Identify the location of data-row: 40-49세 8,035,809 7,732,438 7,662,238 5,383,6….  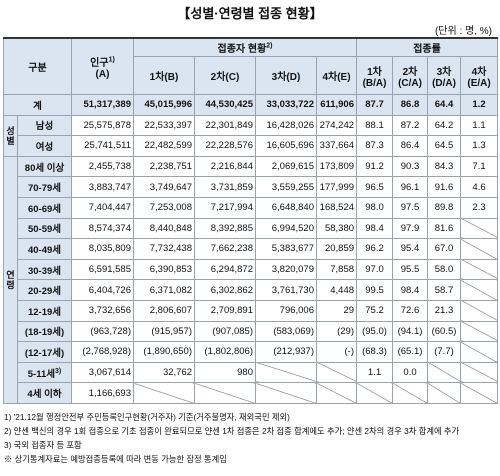
(251, 249).